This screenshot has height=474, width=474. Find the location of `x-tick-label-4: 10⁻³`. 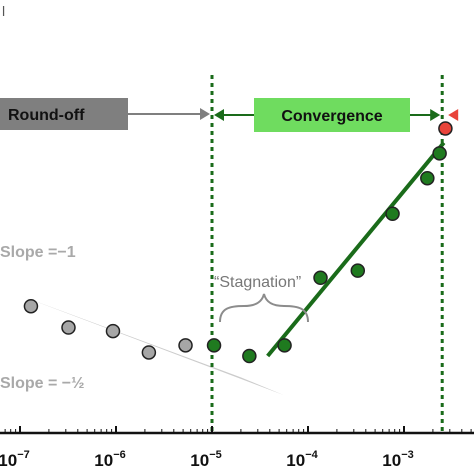

x-tick-label-4: 10⁻³ is located at coordinates (397, 459).